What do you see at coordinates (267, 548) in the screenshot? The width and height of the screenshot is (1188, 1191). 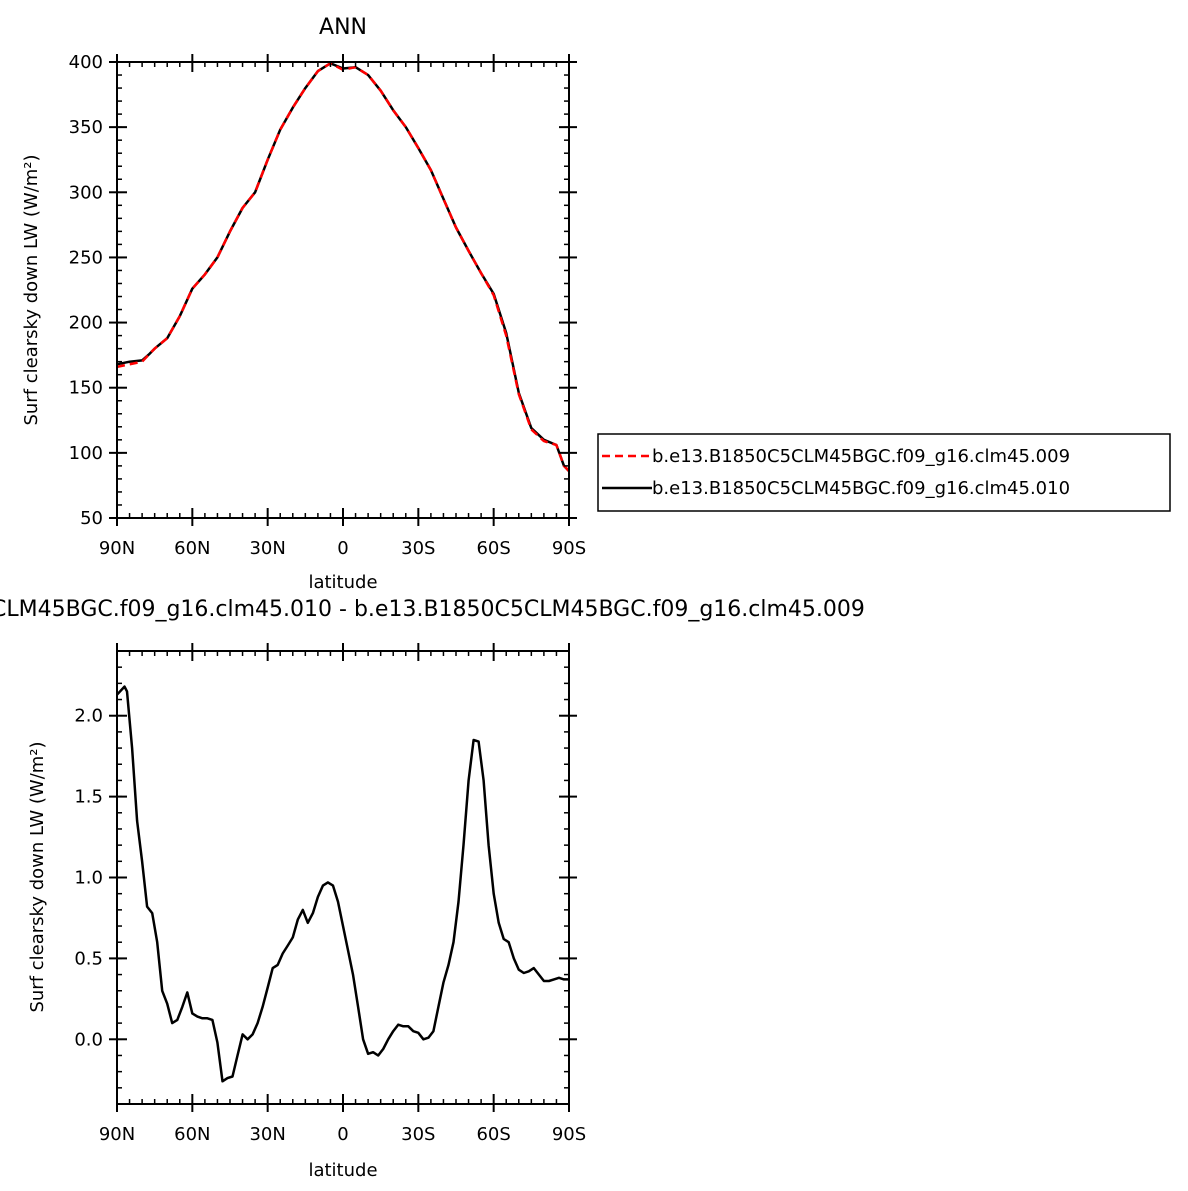 I see `top-xtick-label: 30N` at bounding box center [267, 548].